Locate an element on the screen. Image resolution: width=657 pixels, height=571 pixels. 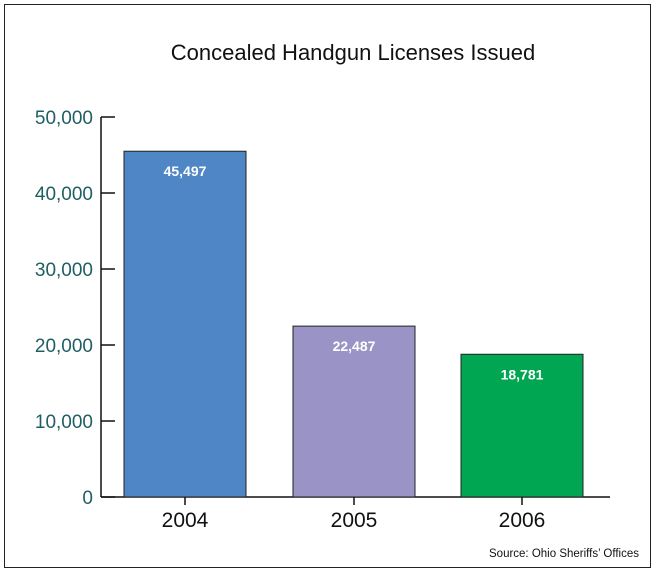
y-tick-label: 20,000 is located at coordinates (64, 346).